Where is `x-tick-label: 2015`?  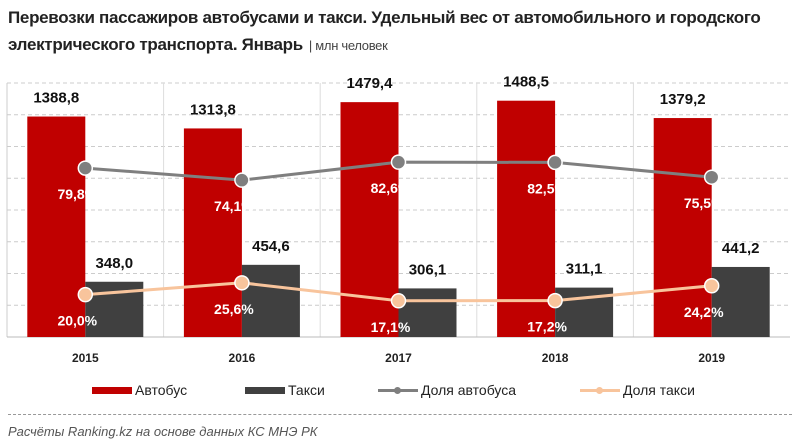
x-tick-label: 2015 is located at coordinates (85, 358).